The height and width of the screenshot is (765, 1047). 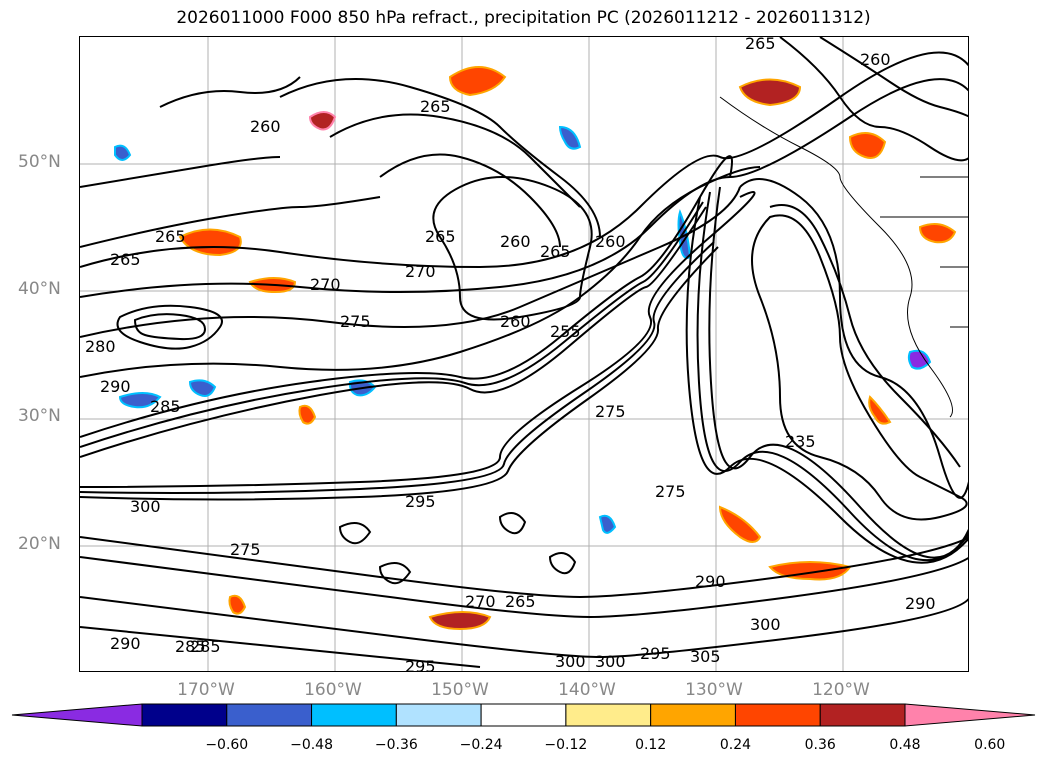 What do you see at coordinates (905, 745) in the screenshot?
I see `colorbar-tick-label: 0.48` at bounding box center [905, 745].